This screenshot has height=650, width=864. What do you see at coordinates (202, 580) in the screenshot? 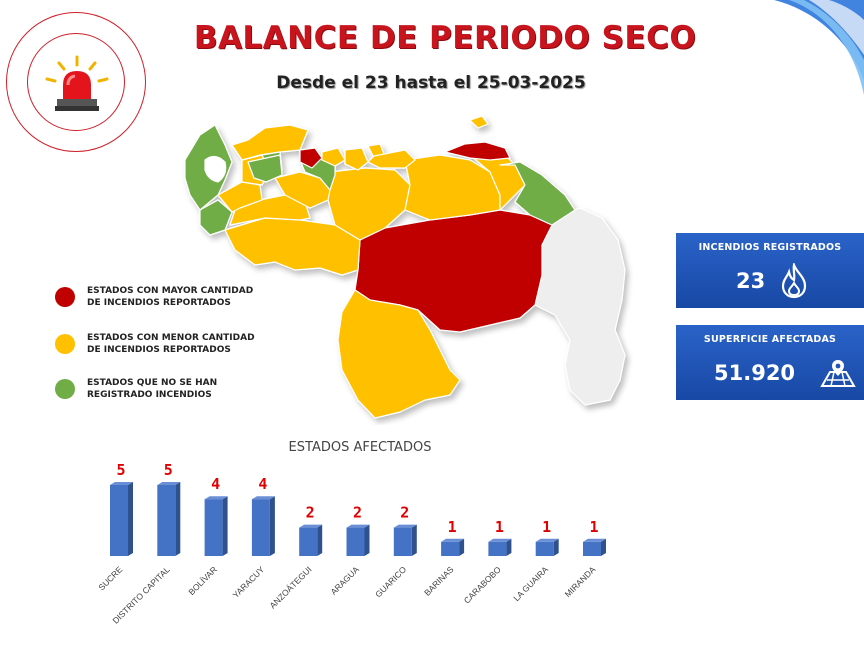
I see `category-label: BOLÍVAR` at bounding box center [202, 580].